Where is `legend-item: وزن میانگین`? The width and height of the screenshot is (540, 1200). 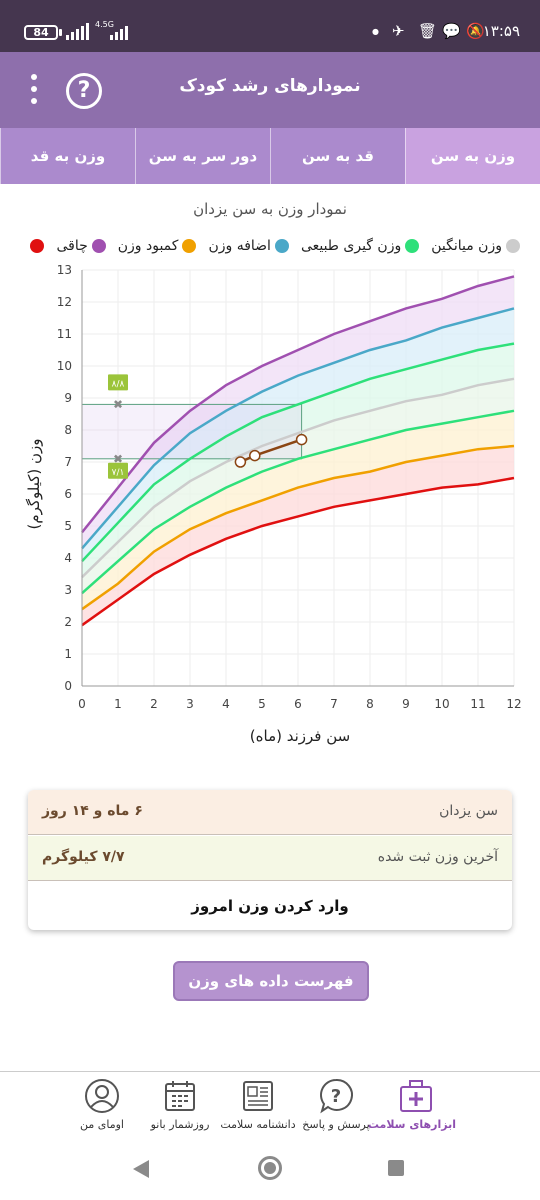 legend-item: وزن میانگین is located at coordinates (475, 246).